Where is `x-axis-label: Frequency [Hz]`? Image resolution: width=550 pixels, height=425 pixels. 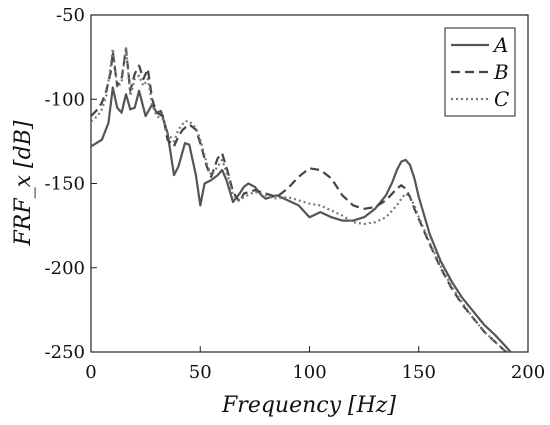
x-axis-label: Frequency [Hz] is located at coordinates (308, 405).